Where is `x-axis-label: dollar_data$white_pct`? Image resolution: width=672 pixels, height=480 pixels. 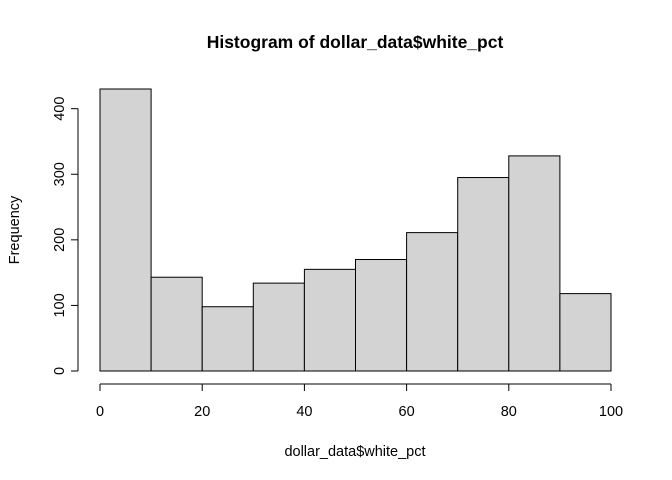 x-axis-label: dollar_data$white_pct is located at coordinates (354, 452).